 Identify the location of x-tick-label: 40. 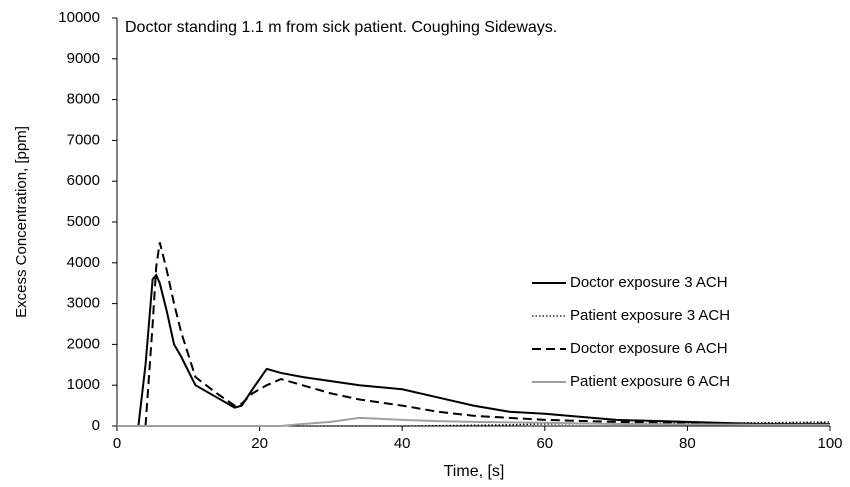
(402, 443).